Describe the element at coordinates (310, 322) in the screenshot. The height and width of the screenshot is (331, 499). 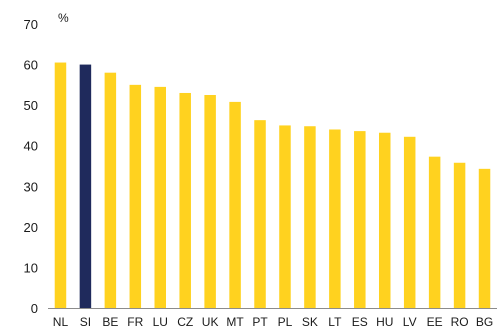
I see `x-tick-label-sk: SK` at that location.